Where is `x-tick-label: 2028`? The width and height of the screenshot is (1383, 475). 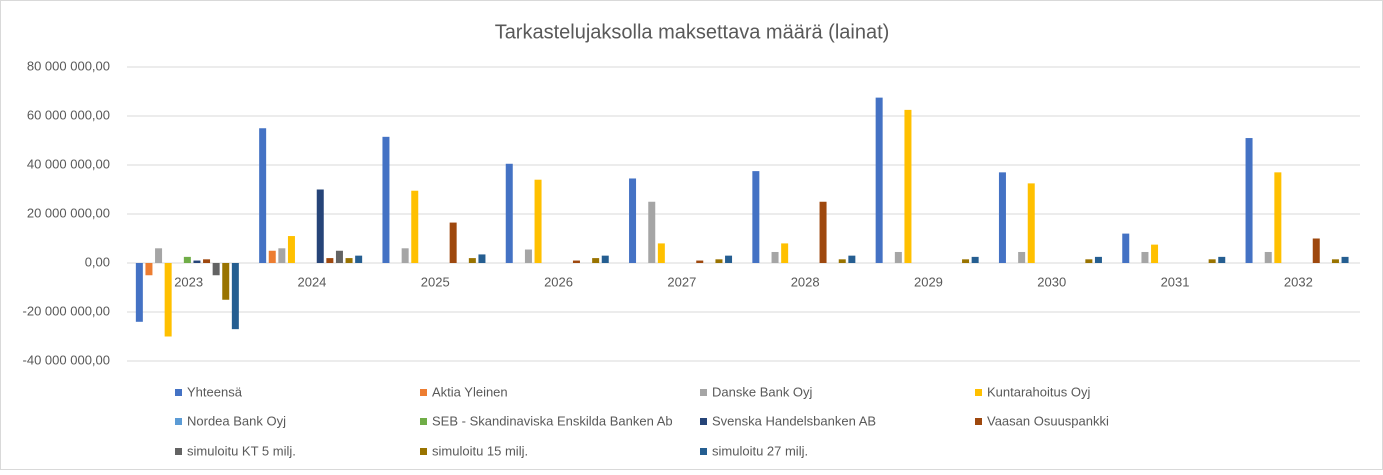
x-tick-label: 2028 is located at coordinates (805, 281).